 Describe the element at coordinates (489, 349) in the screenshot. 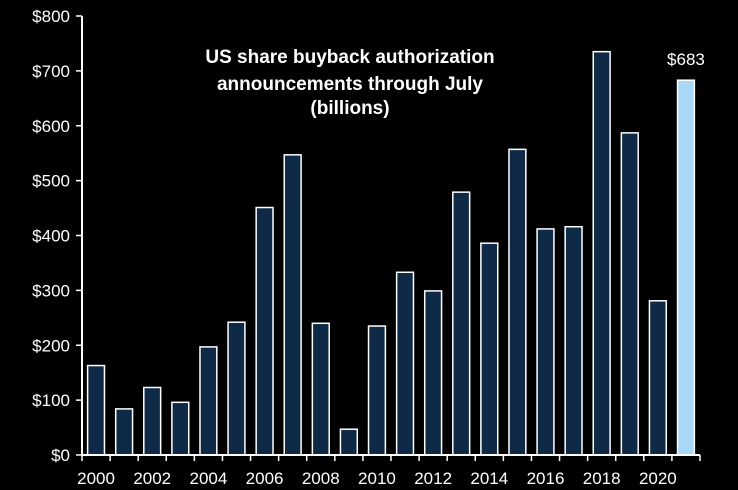

I see `bar-2014` at that location.